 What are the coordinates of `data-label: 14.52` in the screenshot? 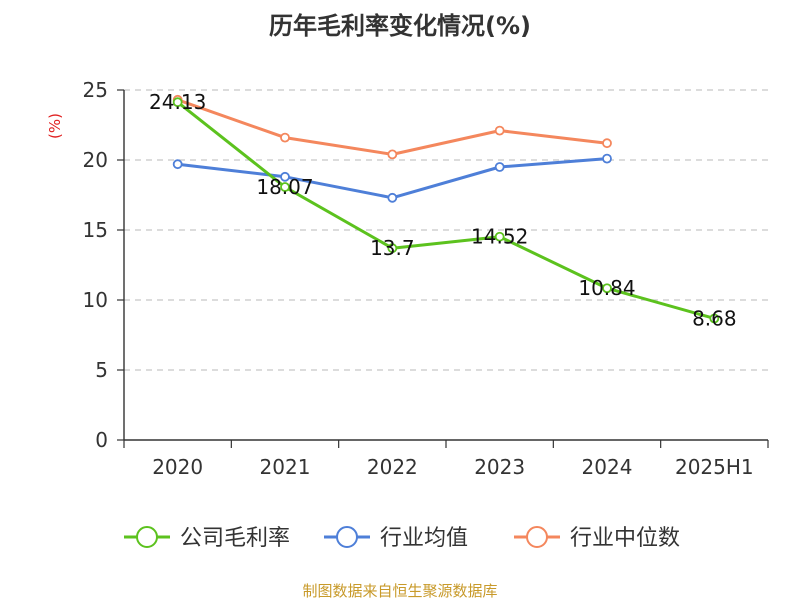 It's located at (499, 237).